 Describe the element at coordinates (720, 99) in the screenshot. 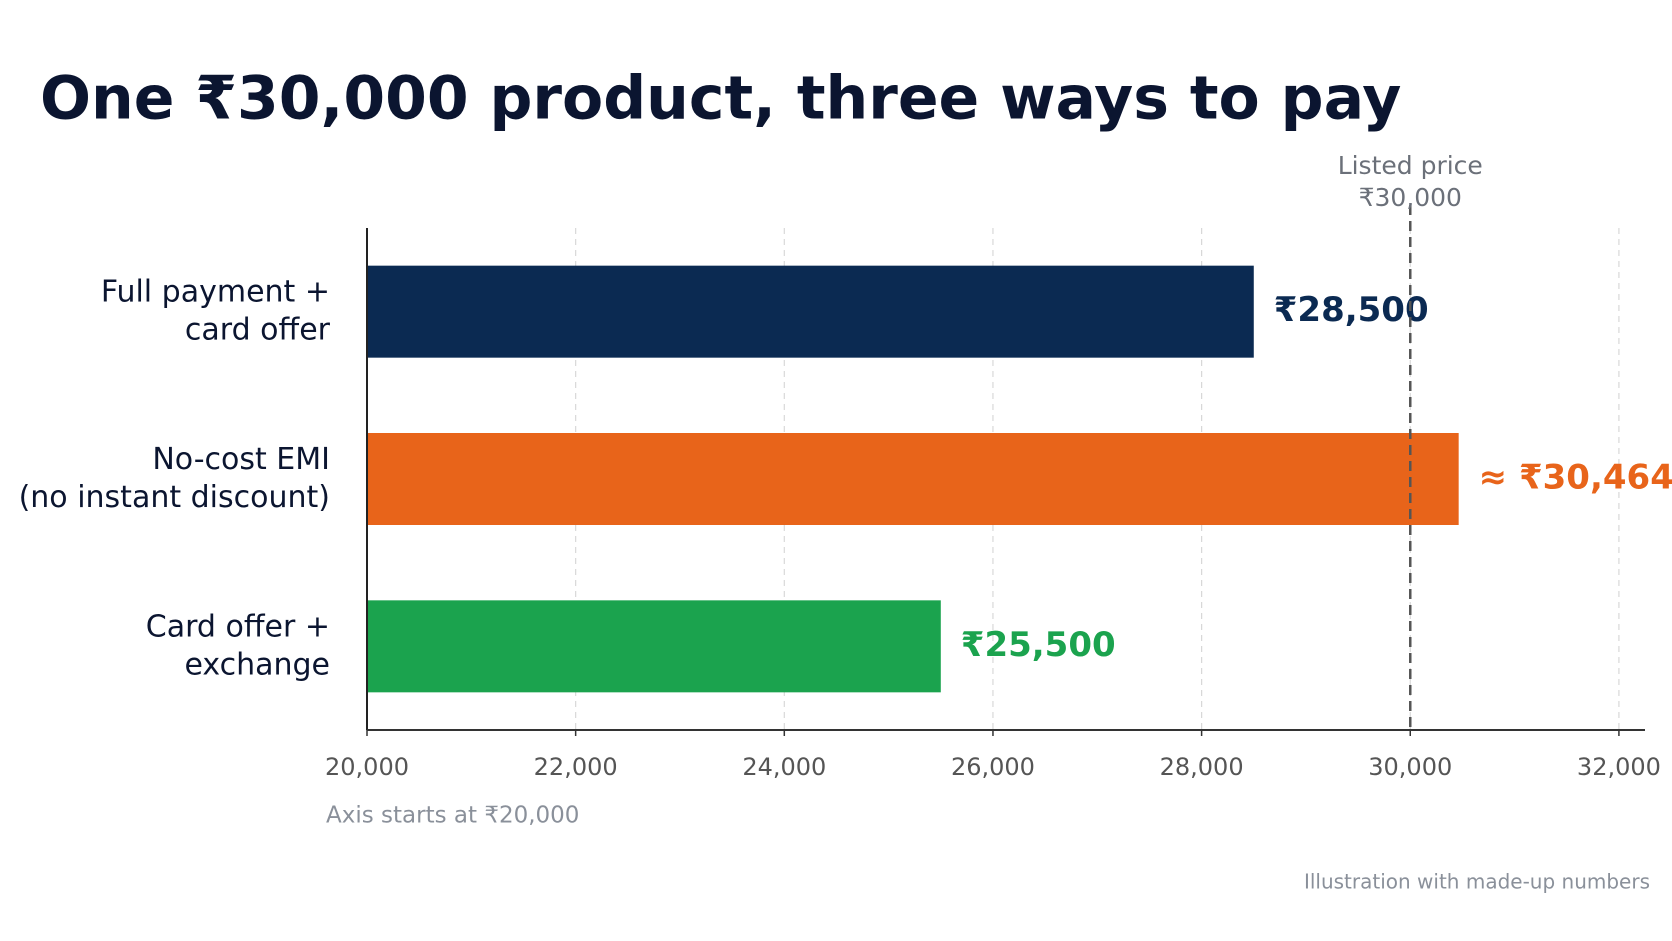

I see `chart-title: One ₹30,000 product, three ways to pay` at that location.